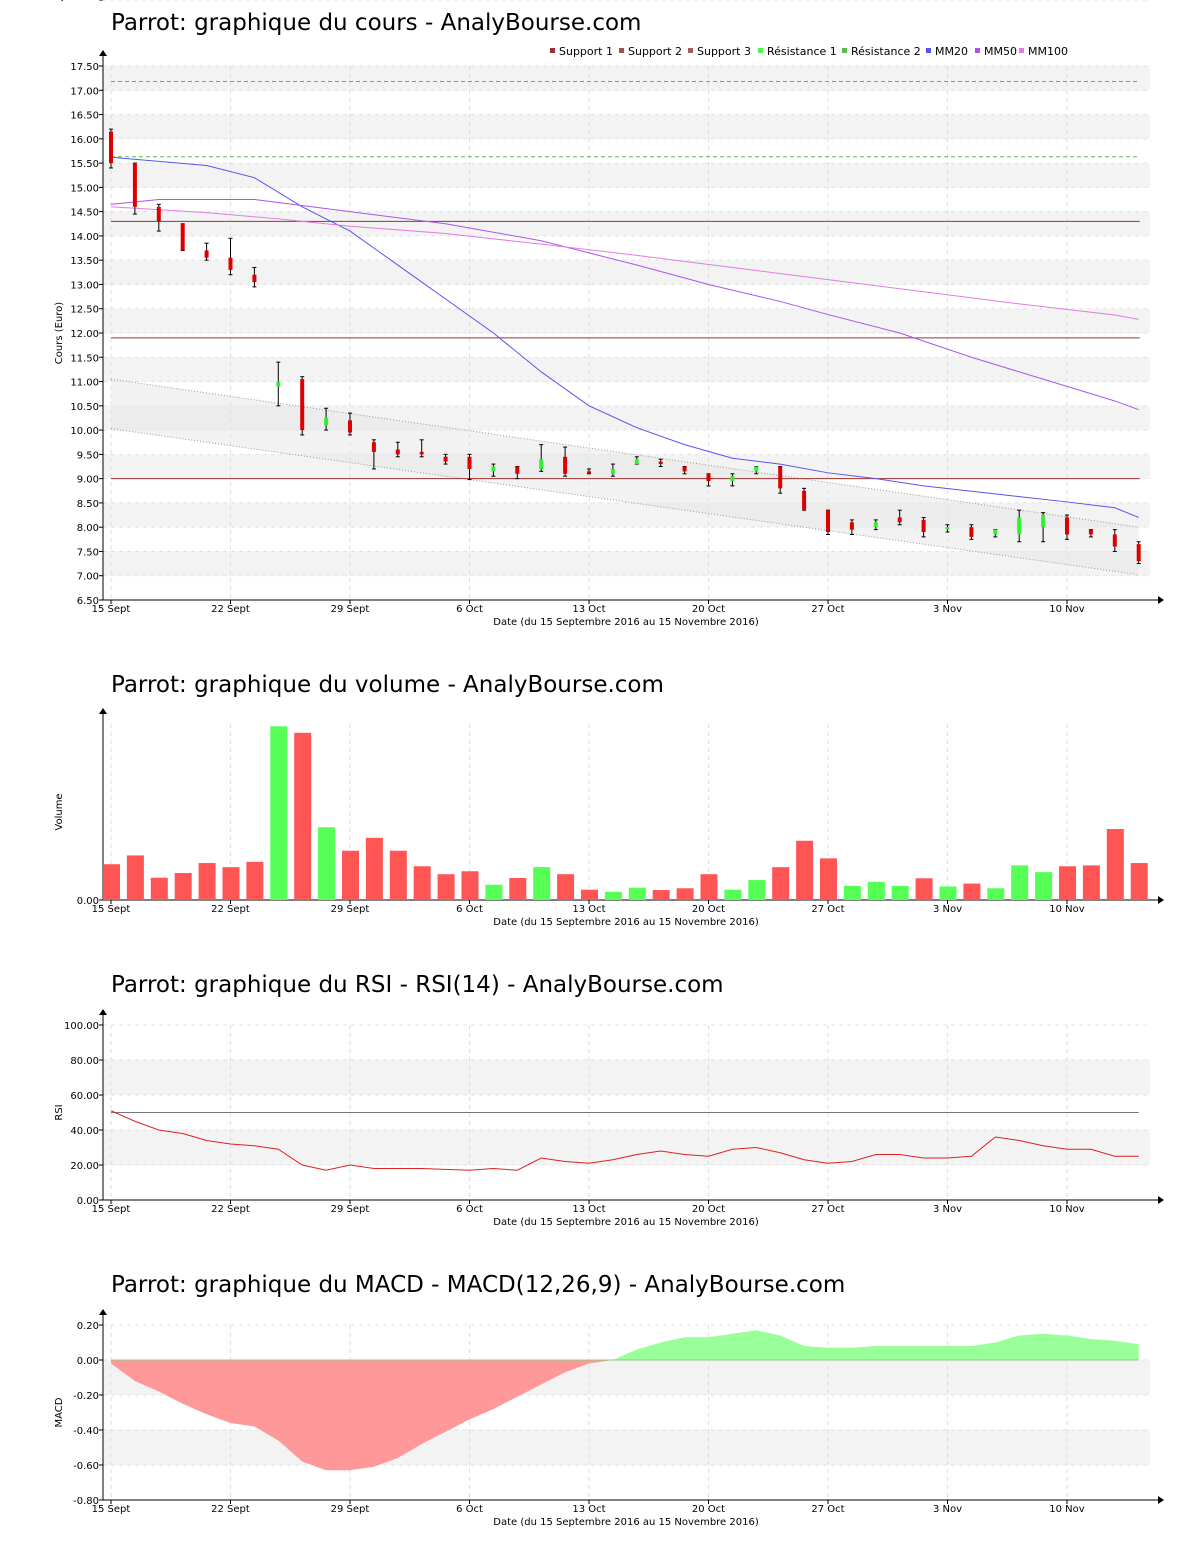 The image size is (1200, 1550). Describe the element at coordinates (1161, 1200) in the screenshot. I see `rsi-x-arrow` at that location.